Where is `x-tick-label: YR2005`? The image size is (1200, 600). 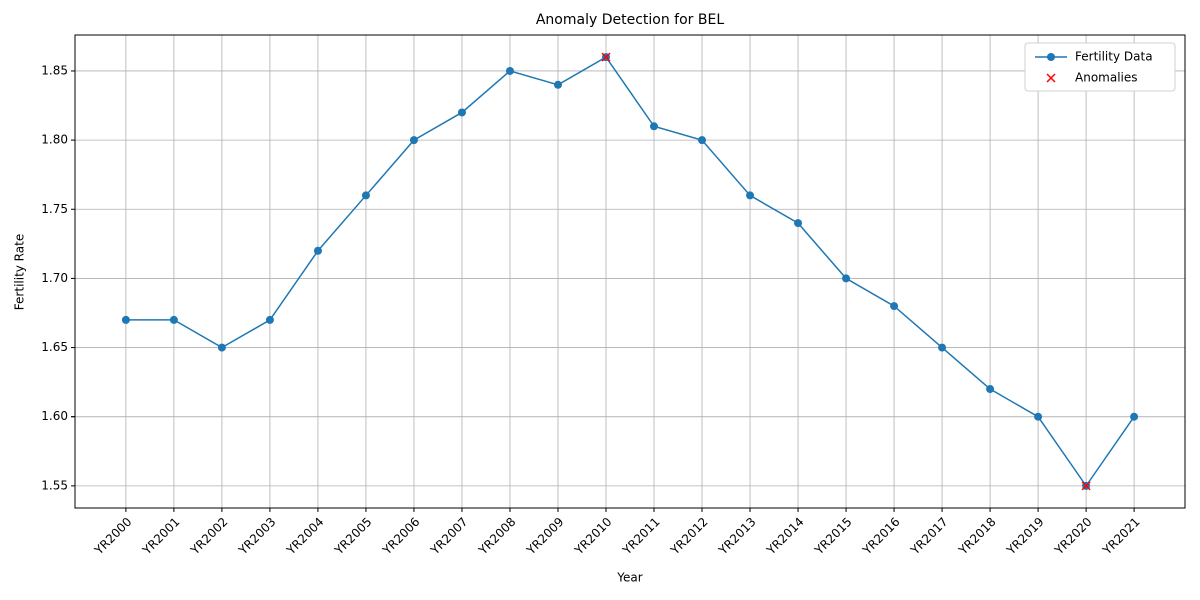 x-tick-label: YR2005 is located at coordinates (352, 536).